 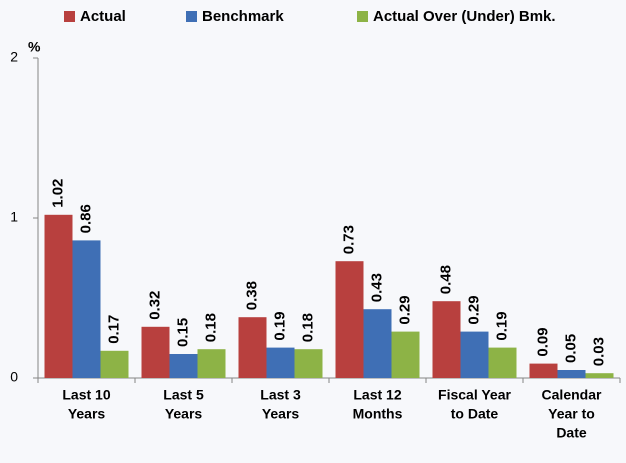 What do you see at coordinates (251, 295) in the screenshot?
I see `value-label: 0.38` at bounding box center [251, 295].